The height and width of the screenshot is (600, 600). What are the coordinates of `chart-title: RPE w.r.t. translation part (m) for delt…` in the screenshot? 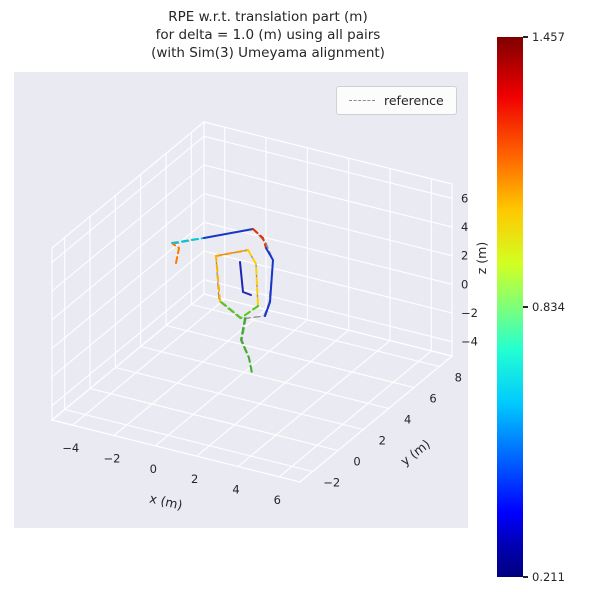 It's located at (268, 35).